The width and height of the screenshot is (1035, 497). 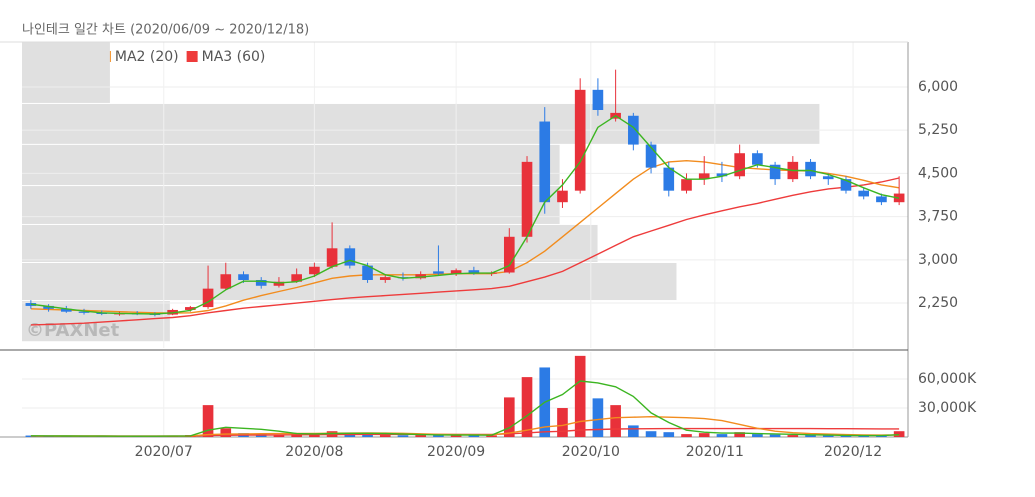 I want to click on x-tick-label: 2020/10, so click(x=591, y=452).